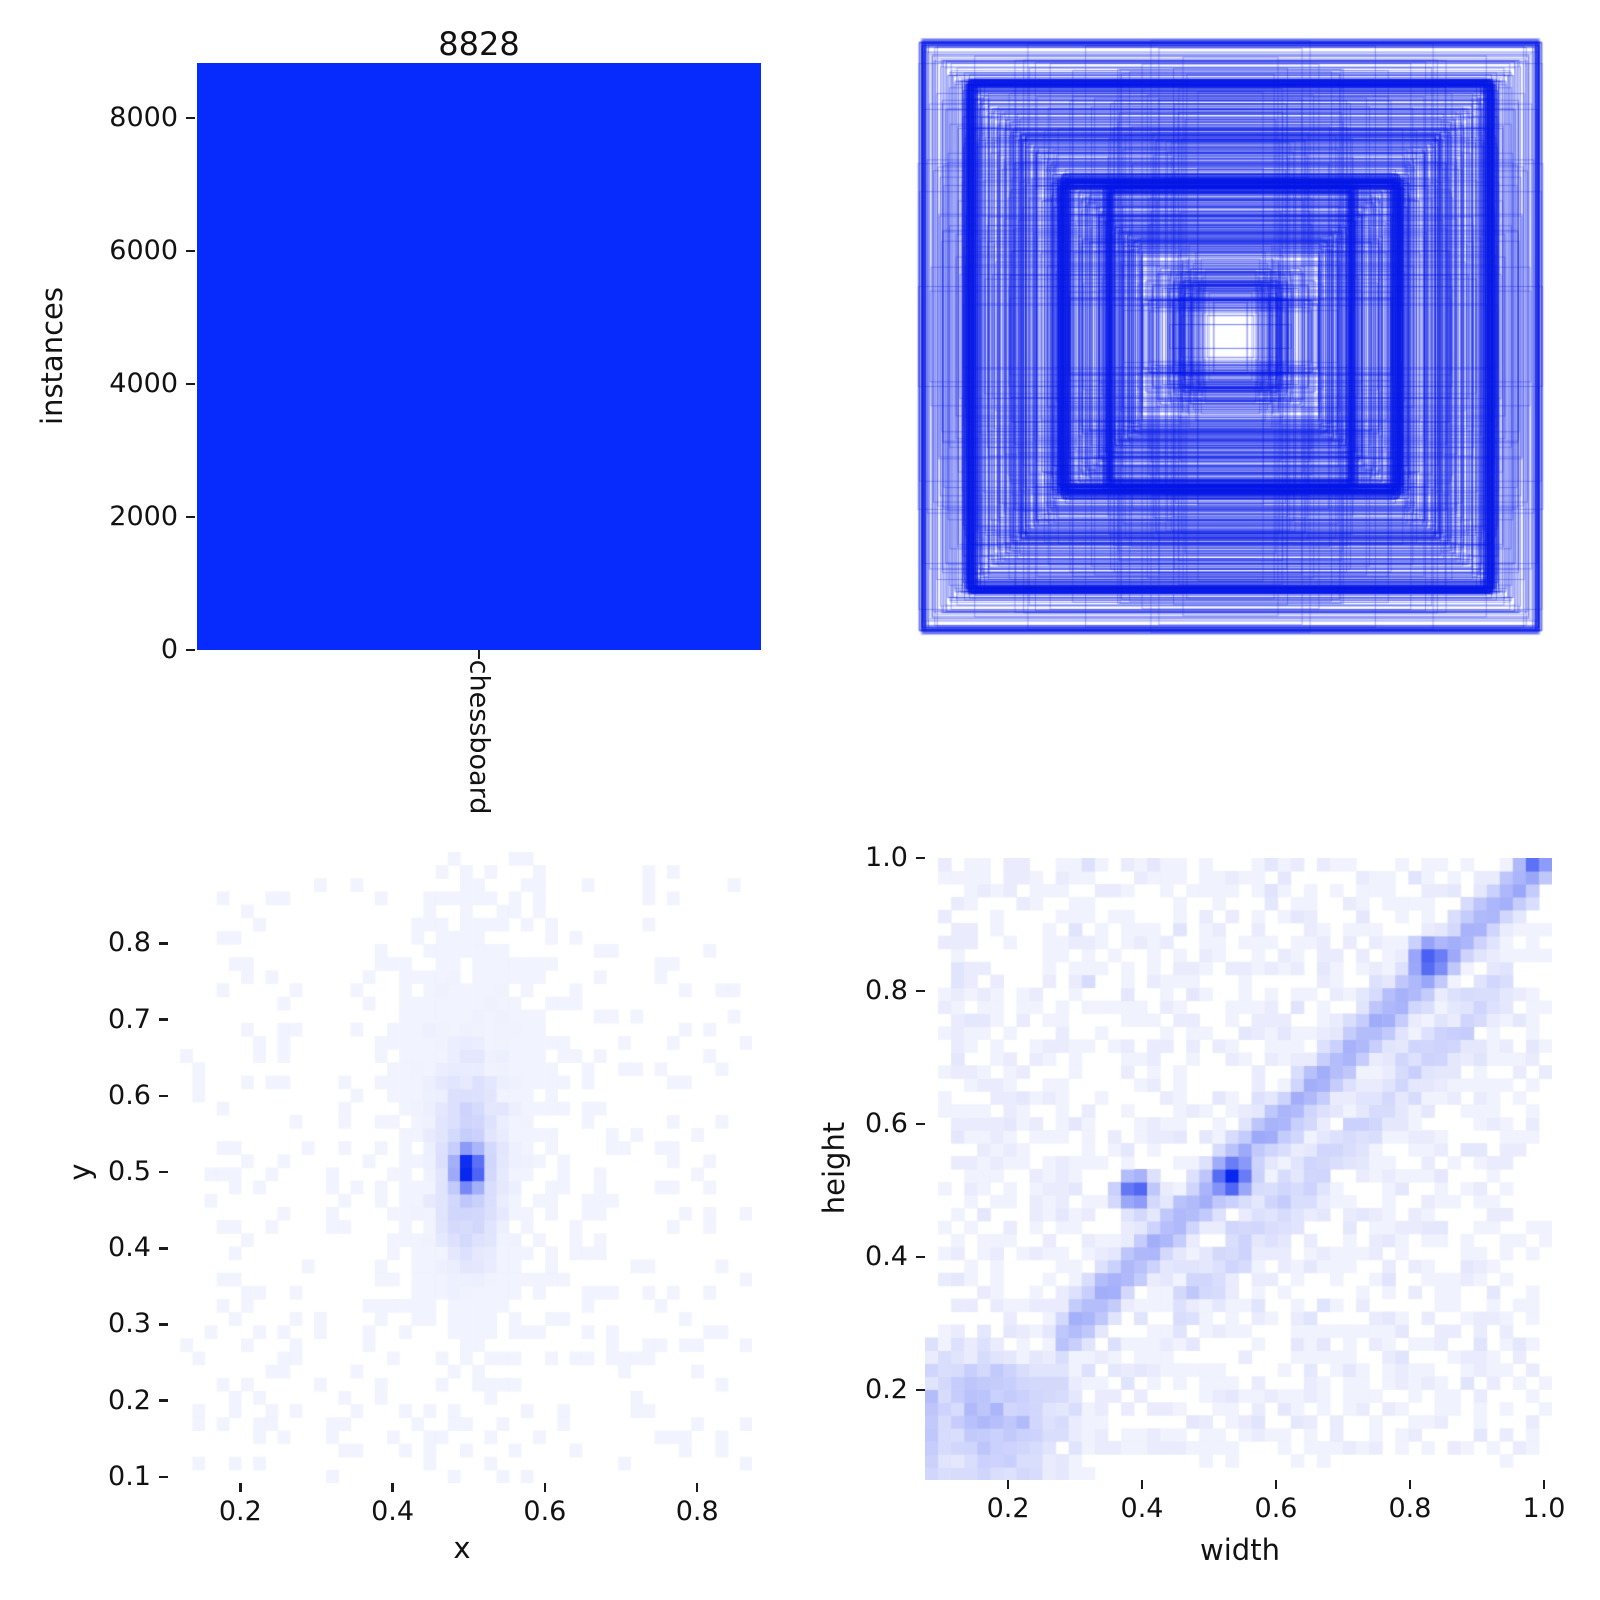 This screenshot has height=1600, width=1600. What do you see at coordinates (129, 1324) in the screenshot?
I see `y-tick-label: 0.3` at bounding box center [129, 1324].